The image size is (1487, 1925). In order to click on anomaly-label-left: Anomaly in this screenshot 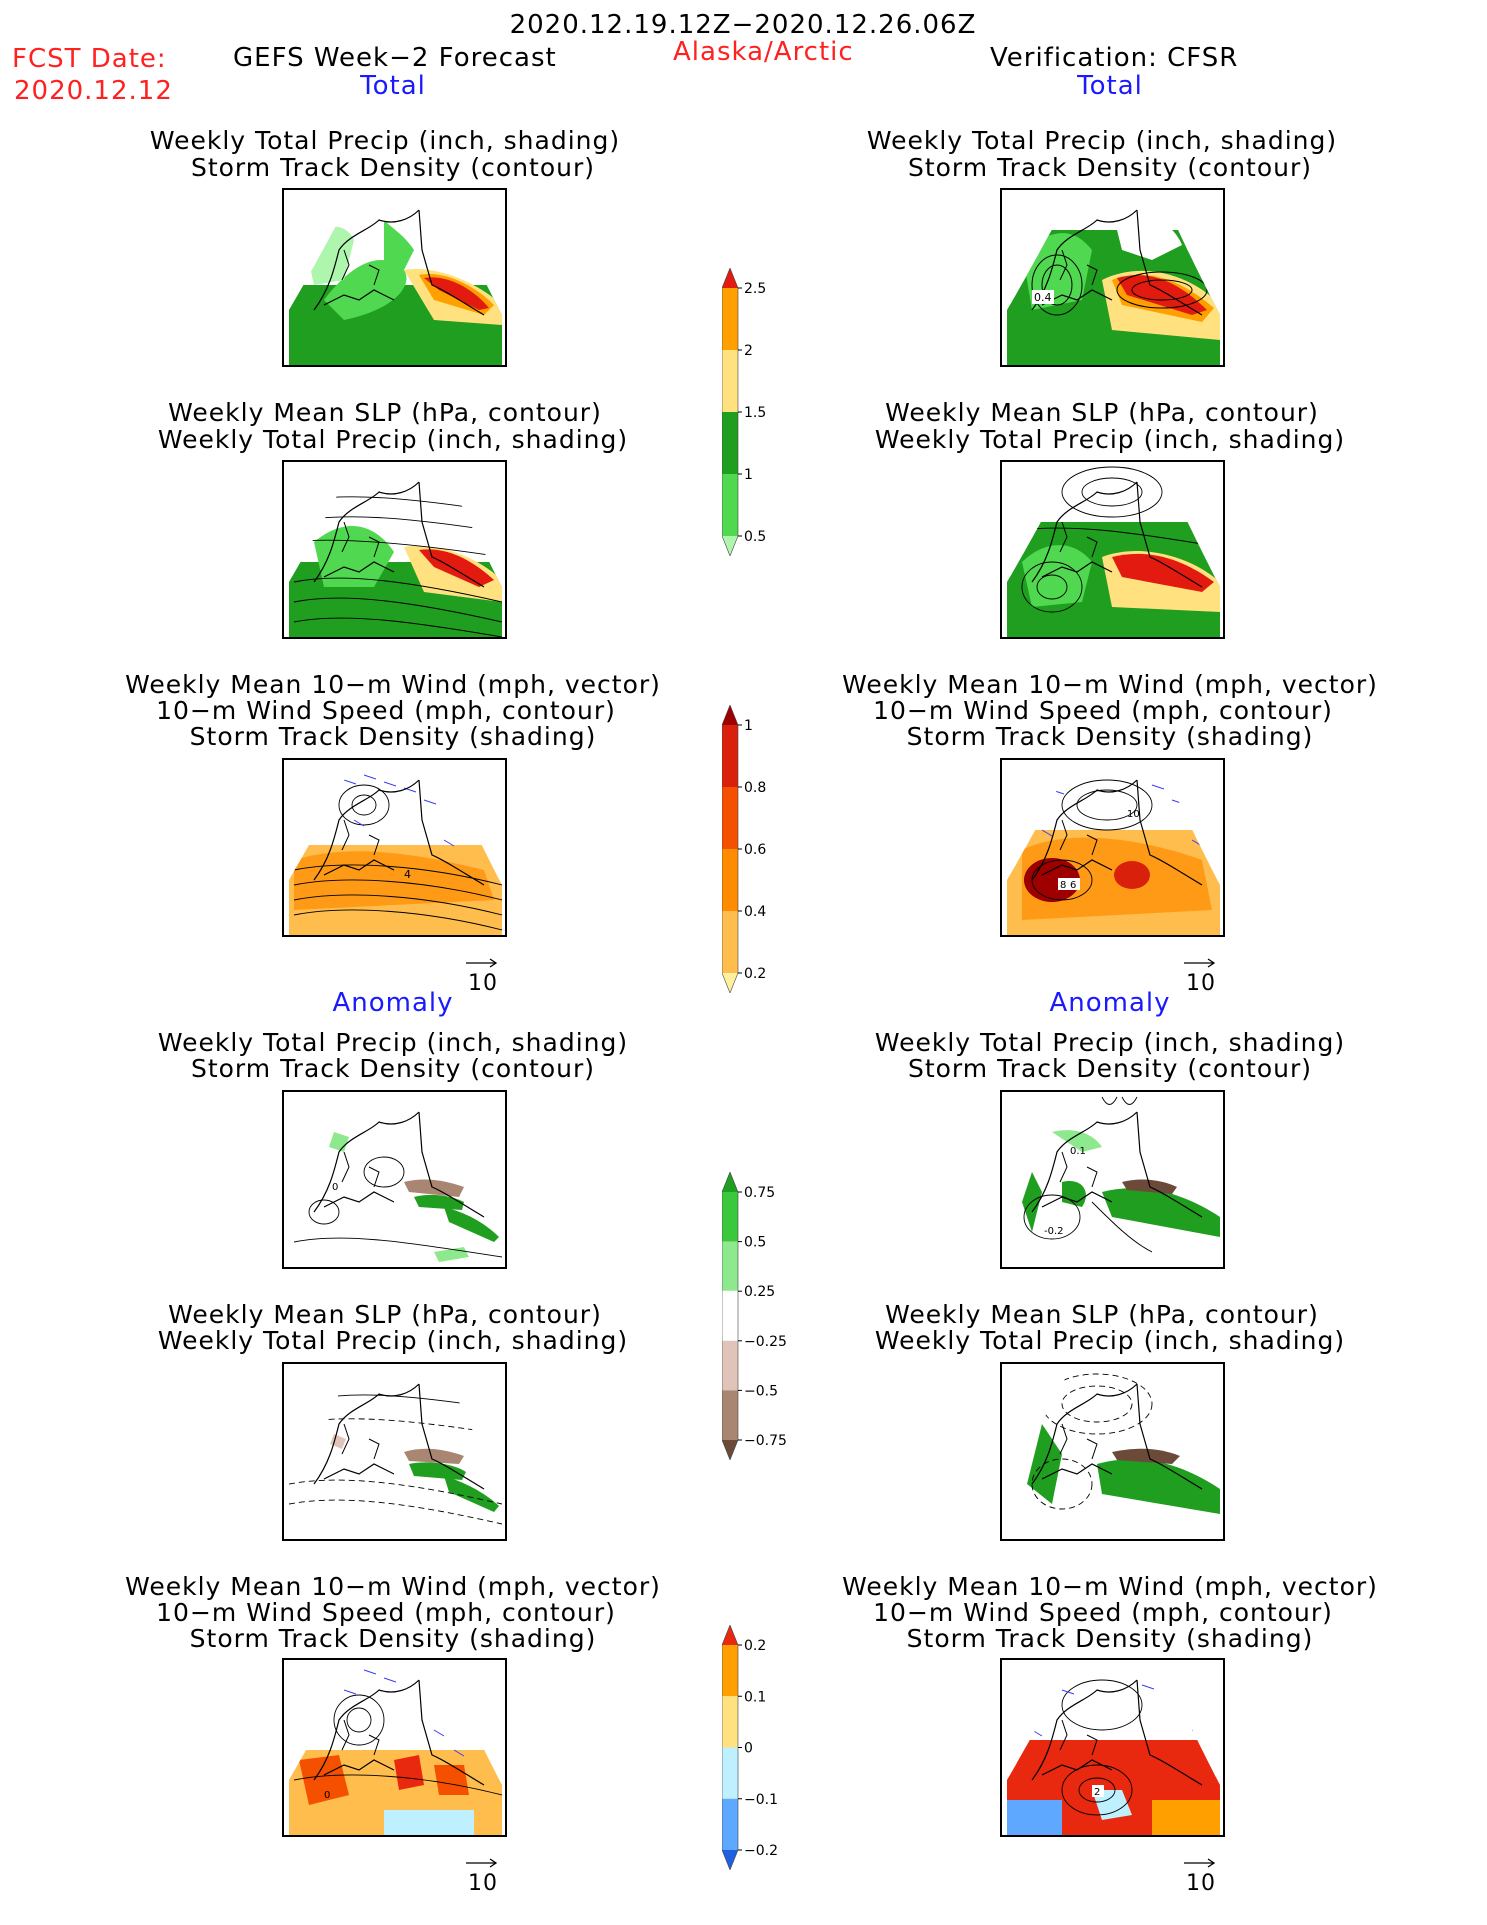, I will do `click(393, 1003)`.